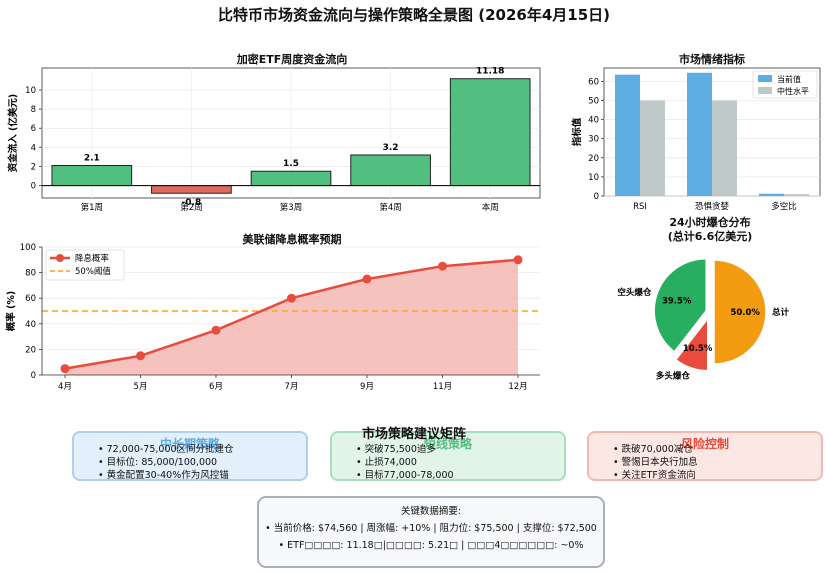 The width and height of the screenshot is (828, 572). Describe the element at coordinates (60, 258) in the screenshot. I see `legend-marker` at that location.